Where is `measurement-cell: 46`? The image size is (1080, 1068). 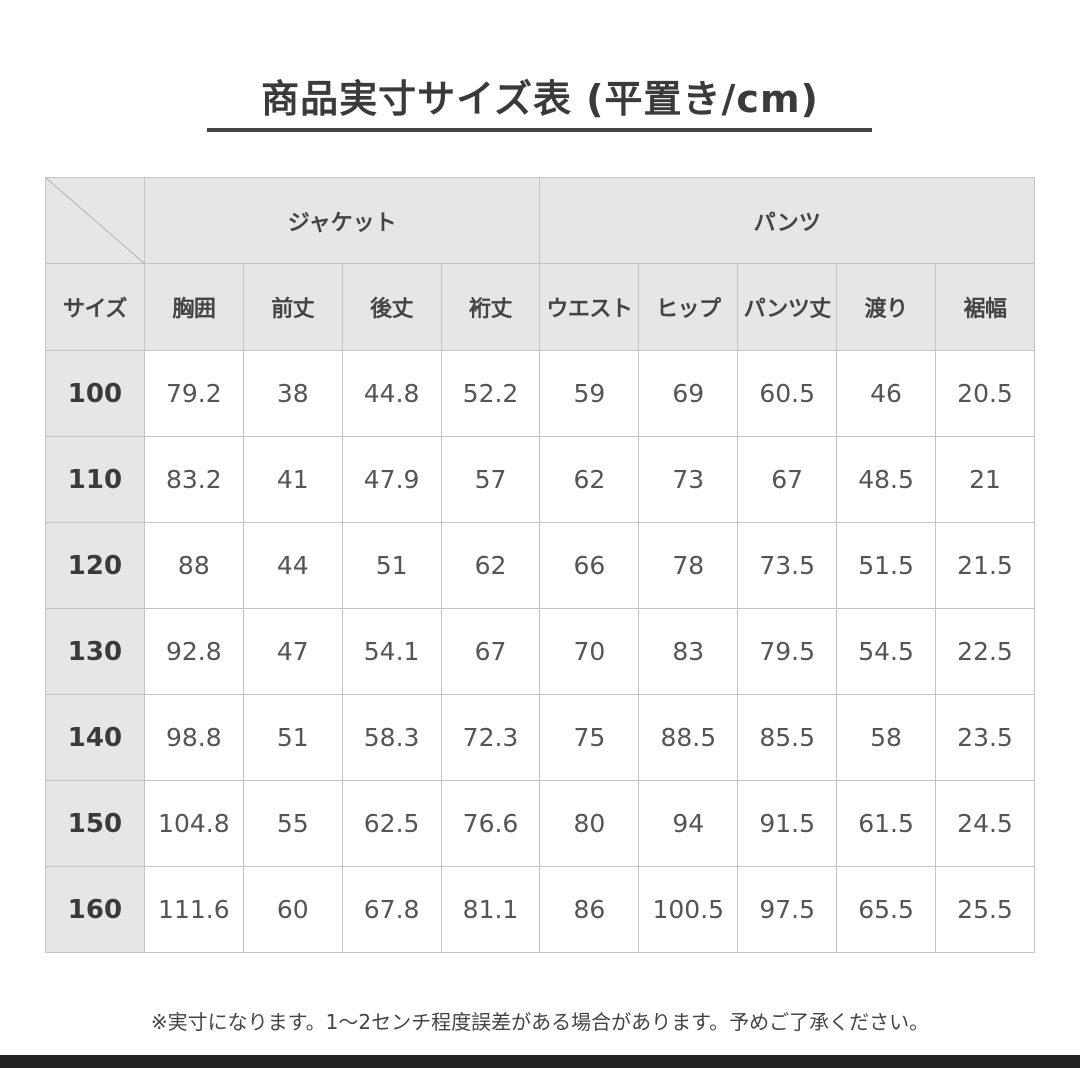
measurement-cell: 46 is located at coordinates (886, 393).